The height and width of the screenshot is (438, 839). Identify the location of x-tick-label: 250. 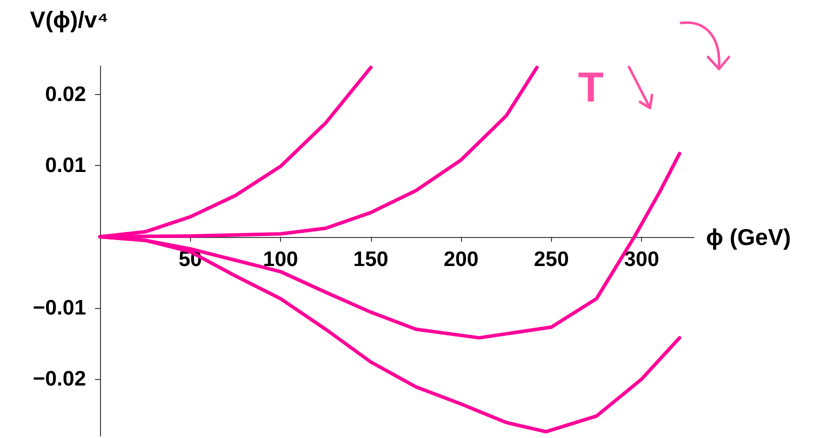
(551, 259).